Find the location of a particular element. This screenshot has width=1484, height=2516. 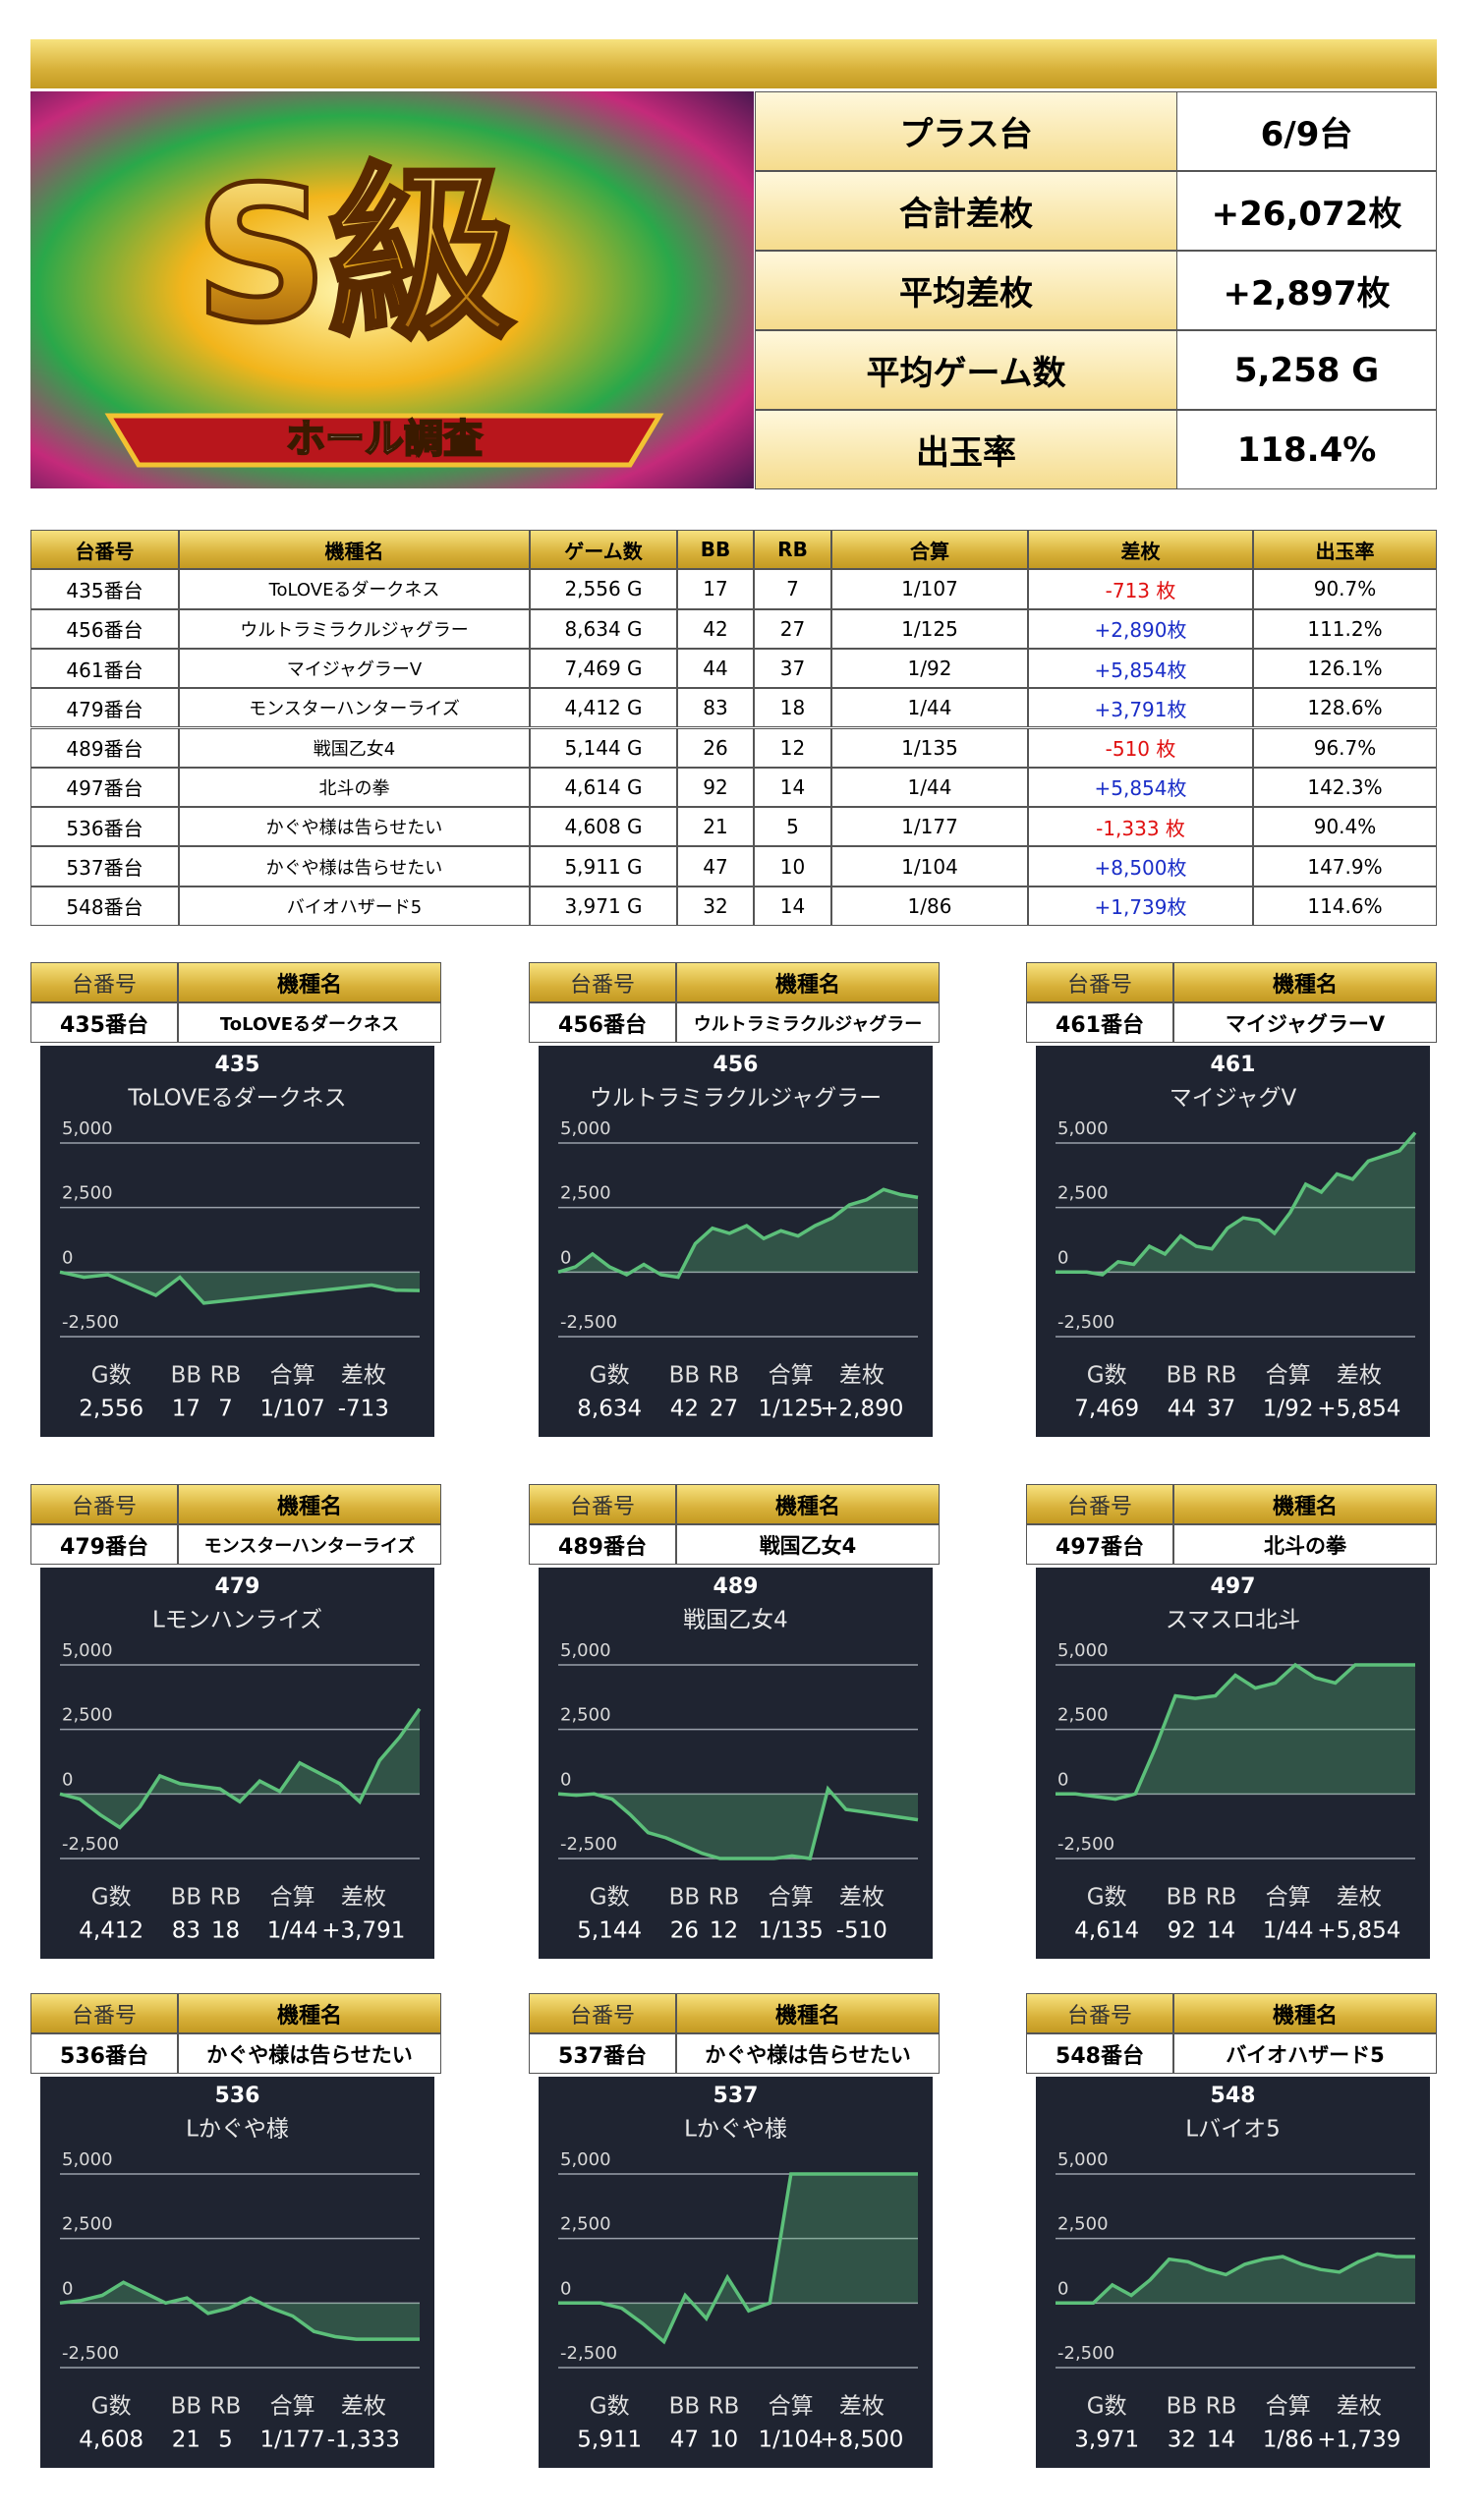

summary-value: 5,258 G is located at coordinates (1306, 370).